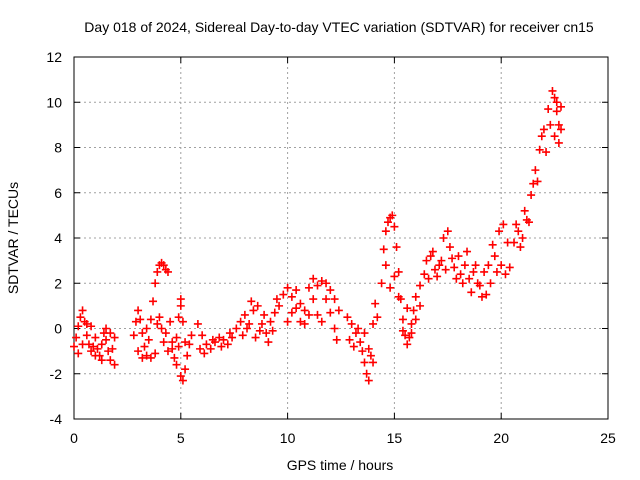  What do you see at coordinates (54, 102) in the screenshot?
I see `y-tick-label: 10` at bounding box center [54, 102].